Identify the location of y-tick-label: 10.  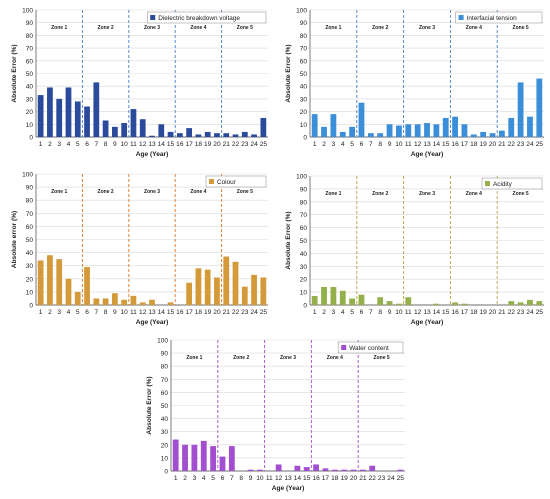
(30, 292).